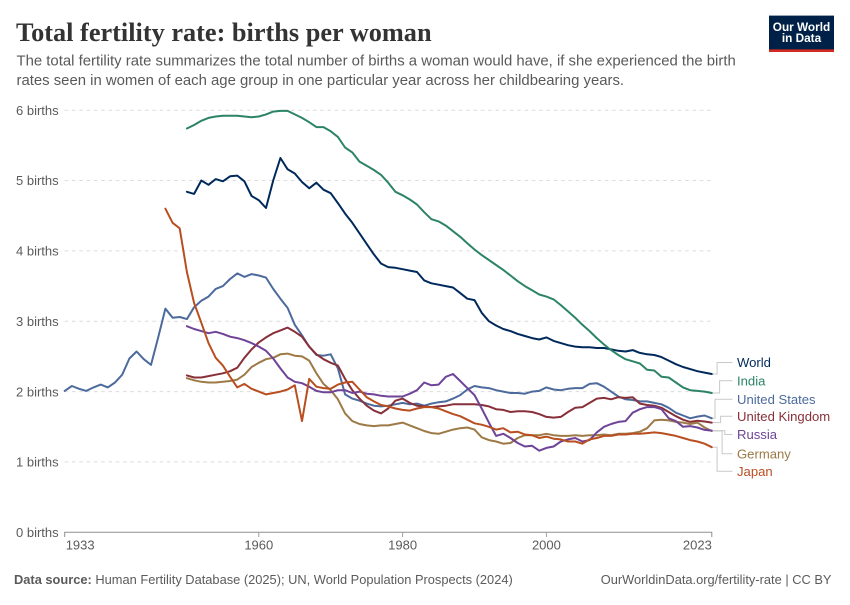  Describe the element at coordinates (801, 27) in the screenshot. I see `svg-text: Our World` at that location.